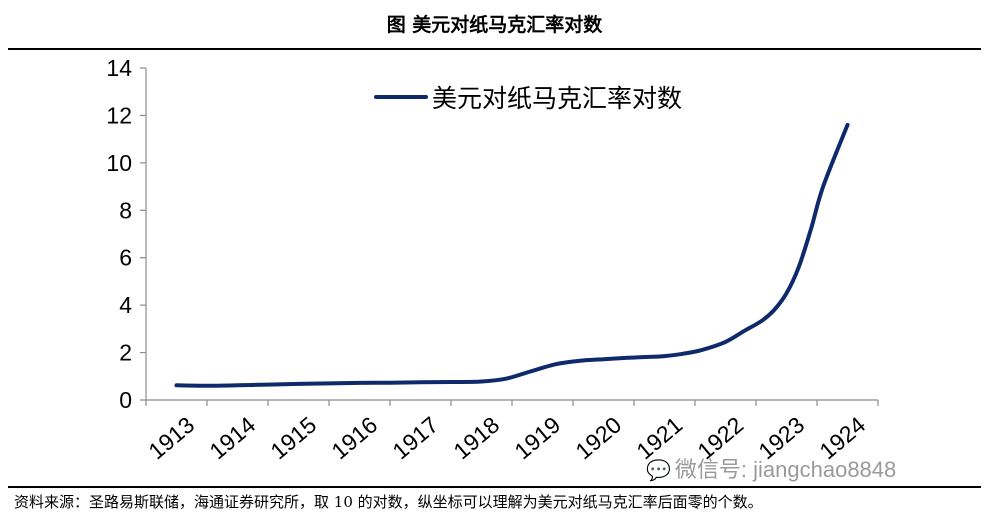  What do you see at coordinates (119, 115) in the screenshot?
I see `y-tick-label: 12` at bounding box center [119, 115].